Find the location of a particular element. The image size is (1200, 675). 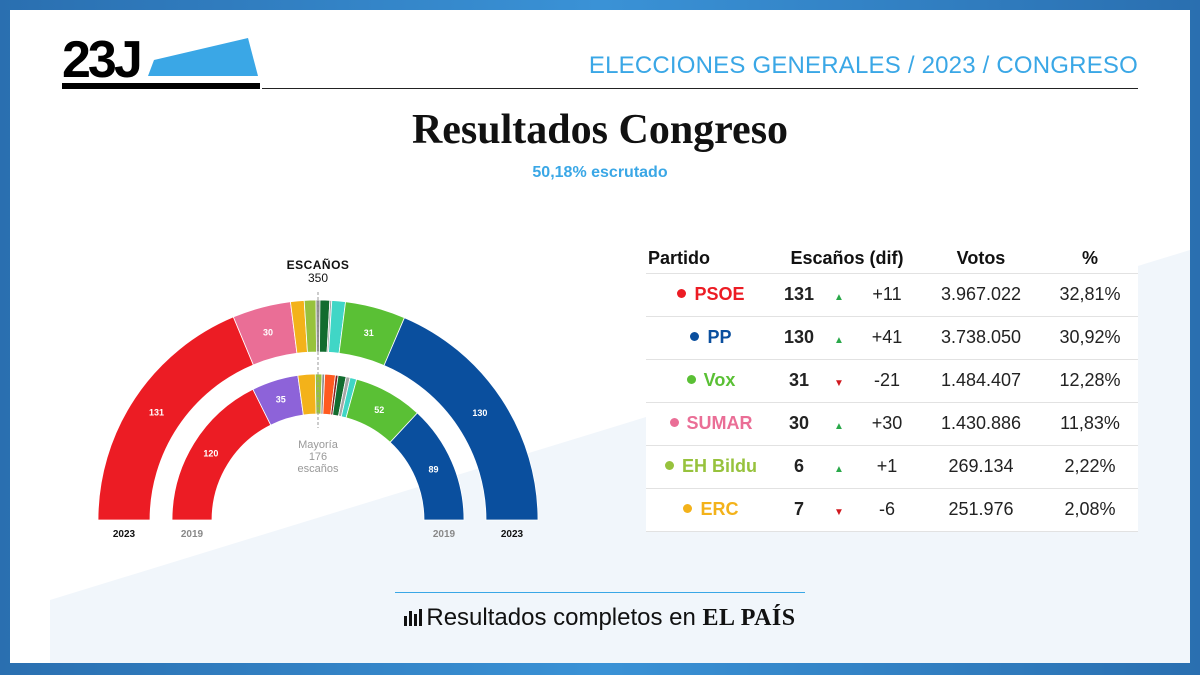

majority-label: escaños is located at coordinates (318, 469).